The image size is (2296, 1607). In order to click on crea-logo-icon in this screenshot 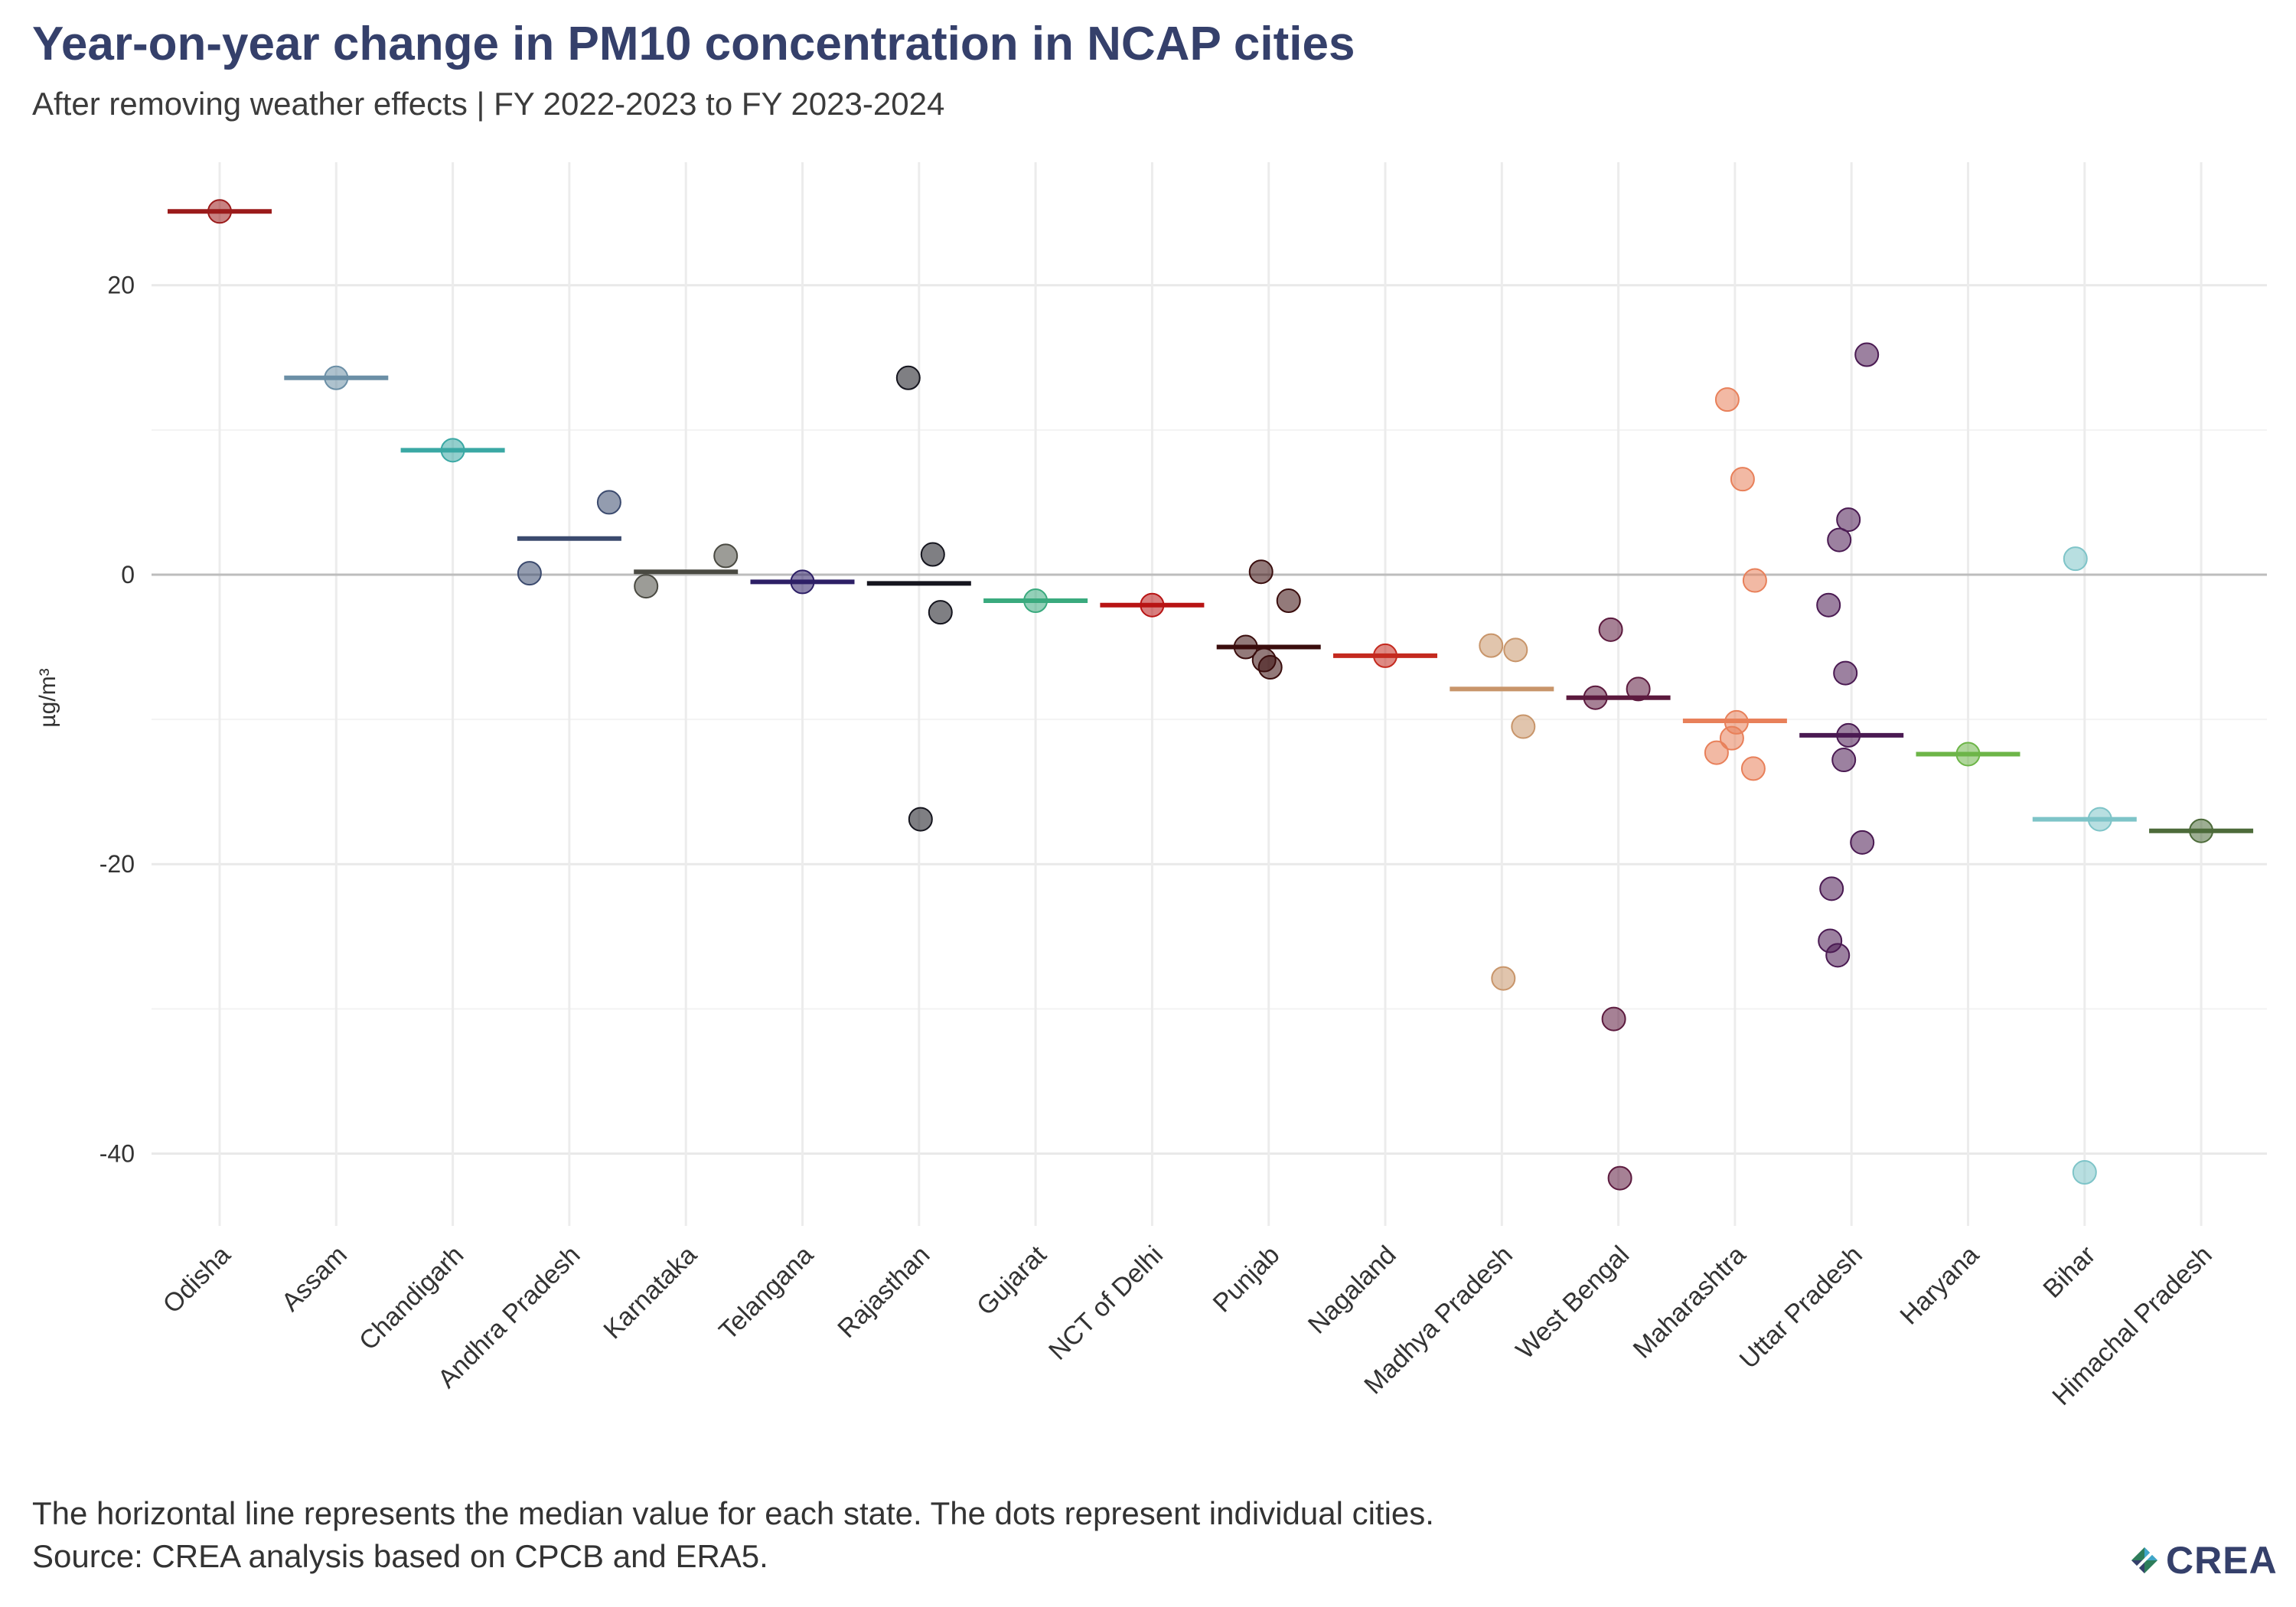, I will do `click(2144, 1560)`.